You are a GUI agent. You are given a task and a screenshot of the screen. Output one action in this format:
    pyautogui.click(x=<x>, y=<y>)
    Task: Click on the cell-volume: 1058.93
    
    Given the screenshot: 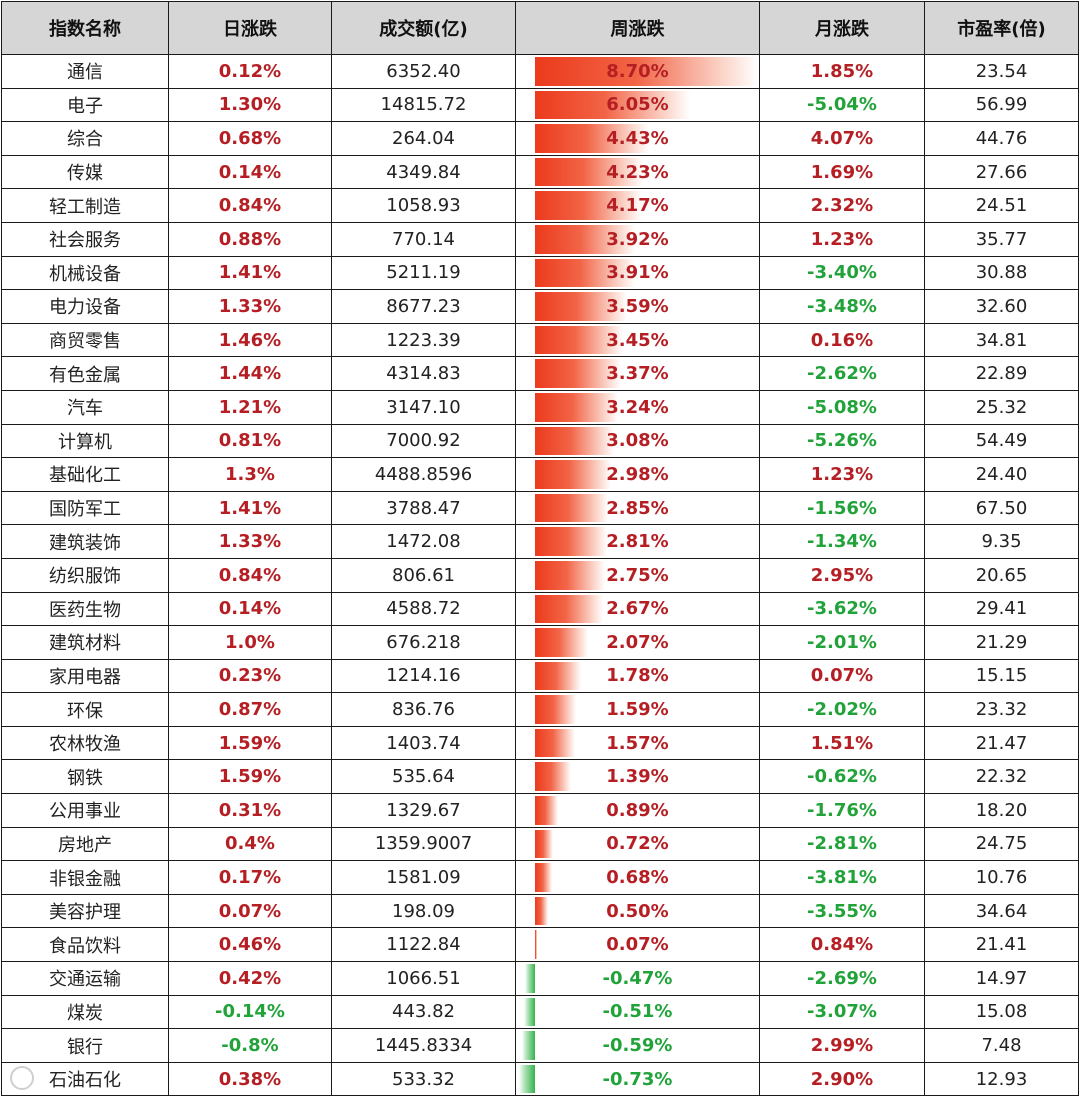 What is the action you would take?
    pyautogui.click(x=423, y=205)
    